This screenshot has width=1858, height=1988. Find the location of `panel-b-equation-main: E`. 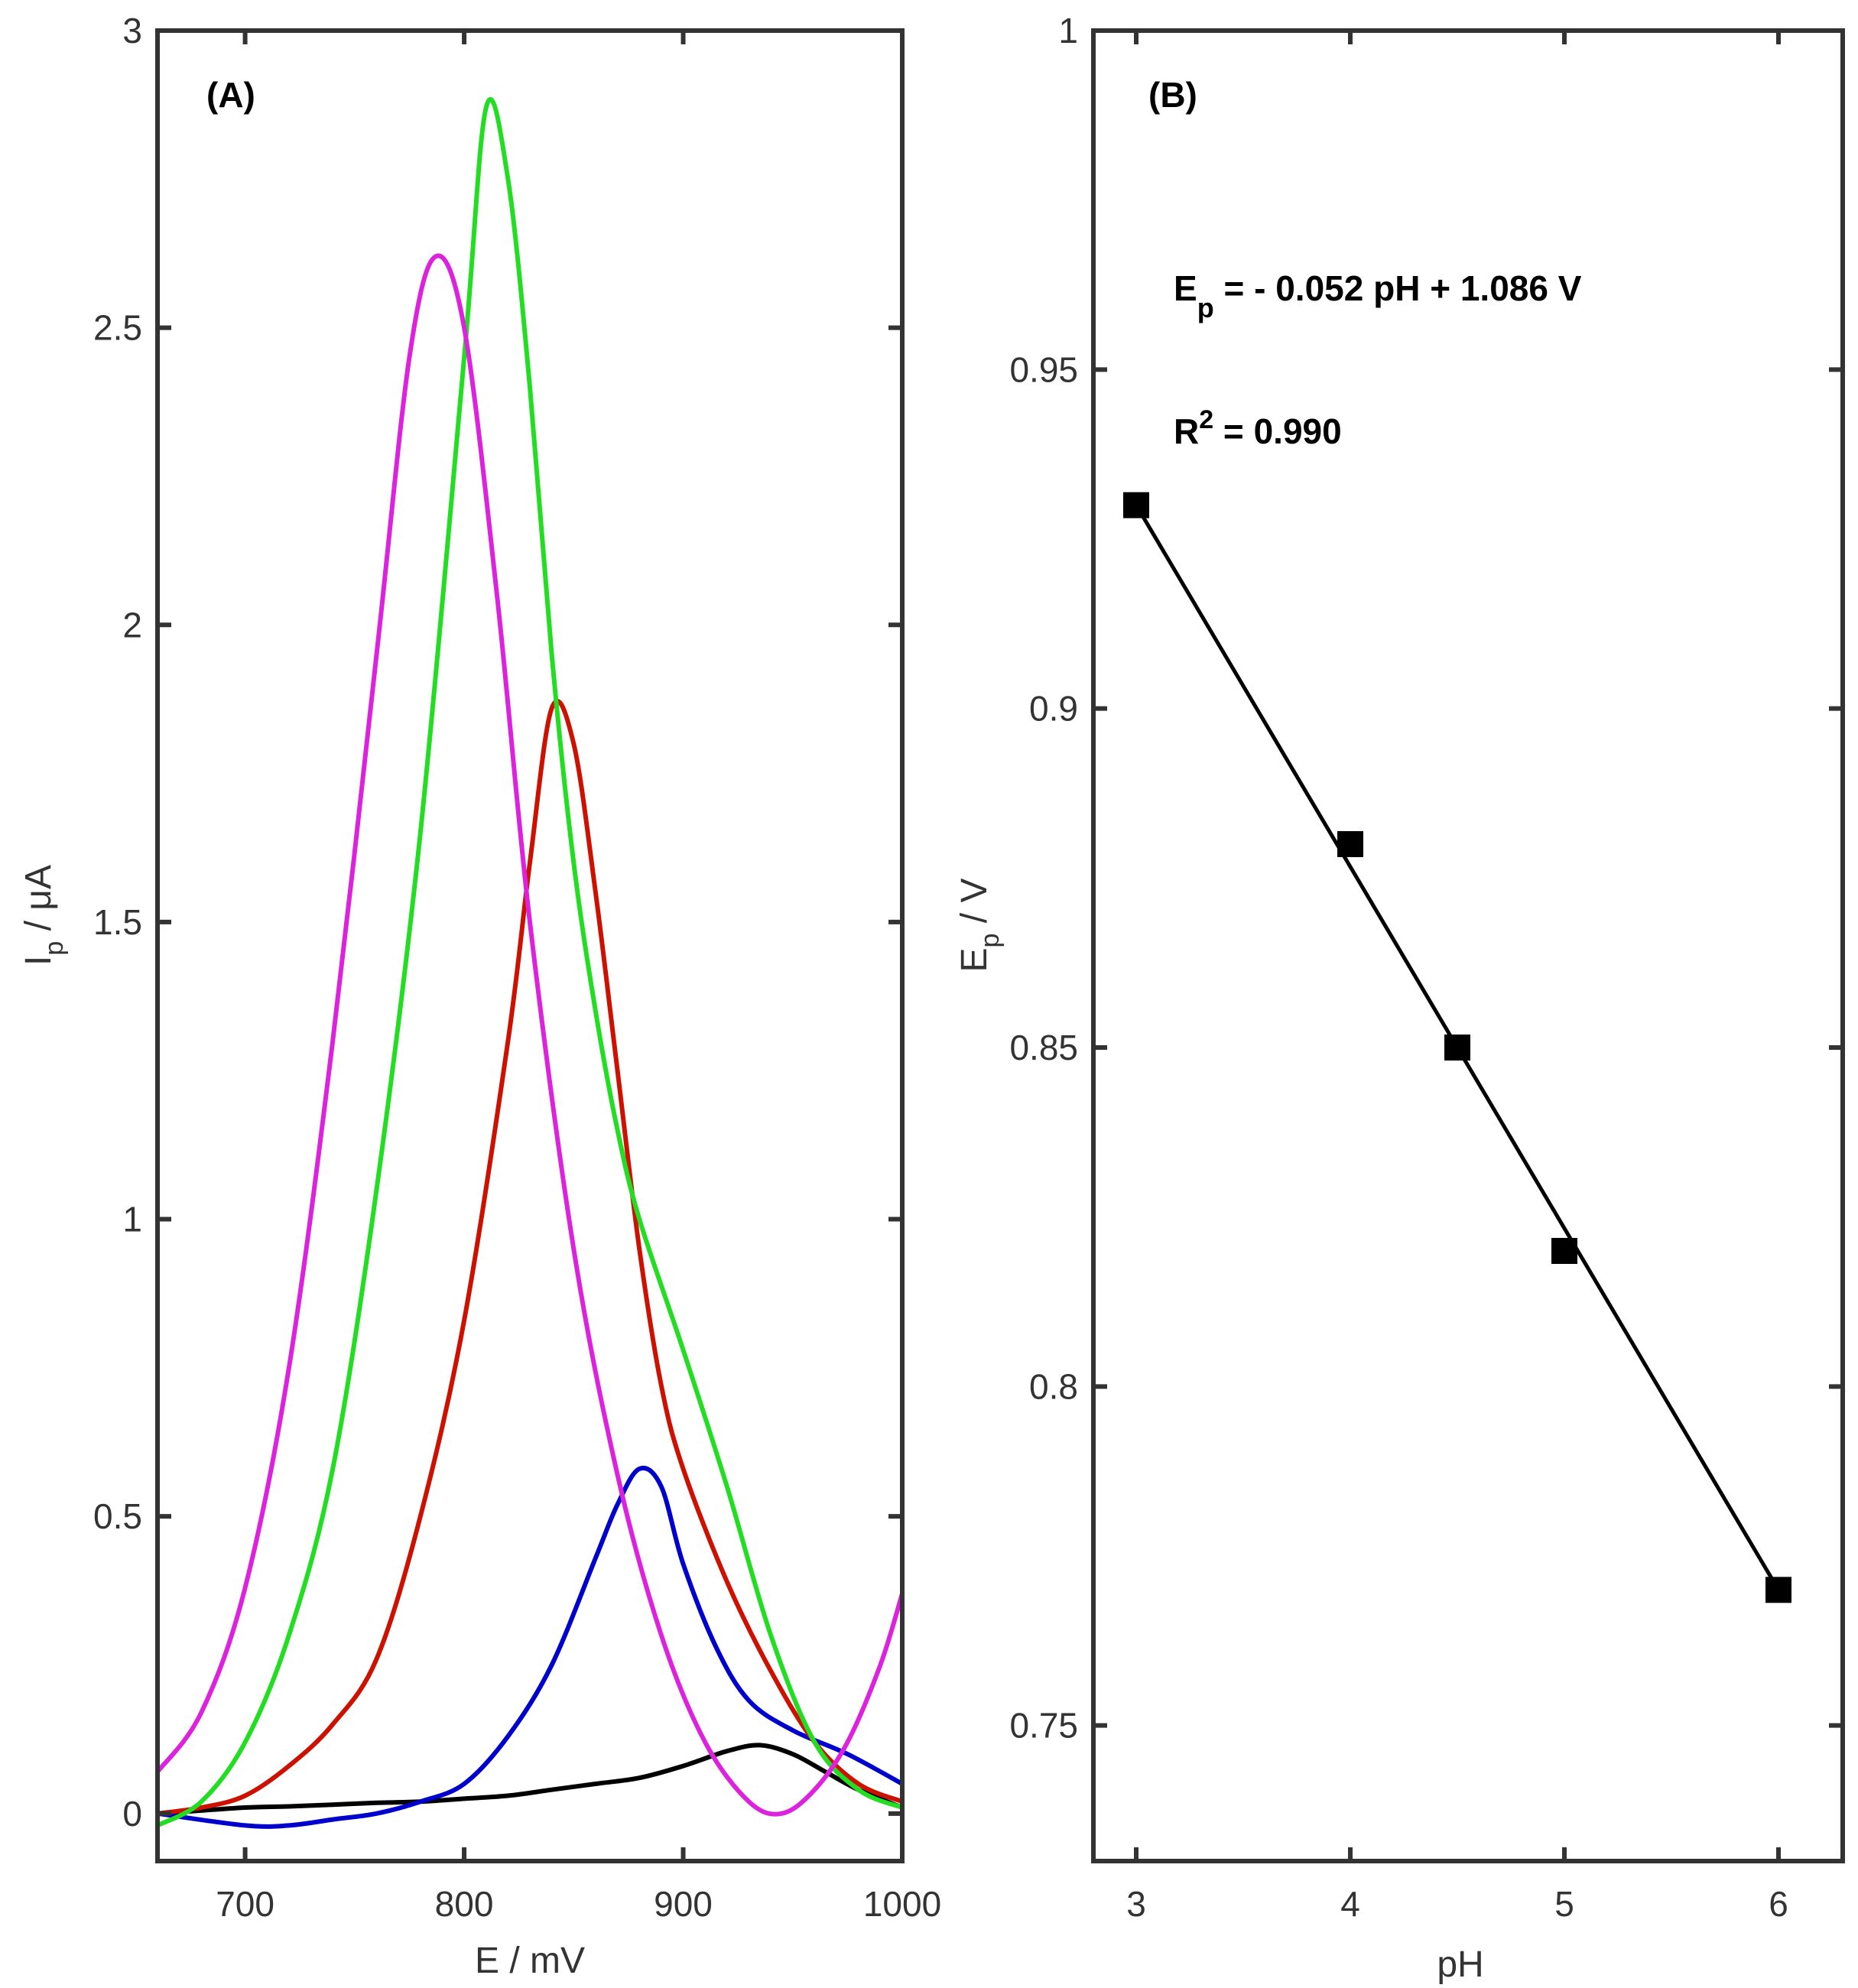

panel-b-equation-main: E is located at coordinates (1185, 288).